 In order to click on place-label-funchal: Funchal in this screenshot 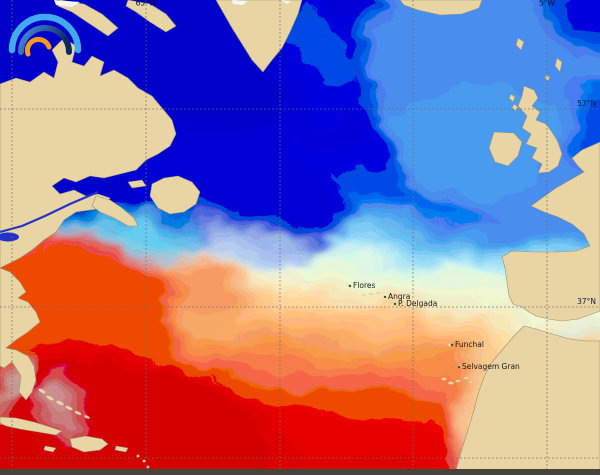, I will do `click(469, 344)`.